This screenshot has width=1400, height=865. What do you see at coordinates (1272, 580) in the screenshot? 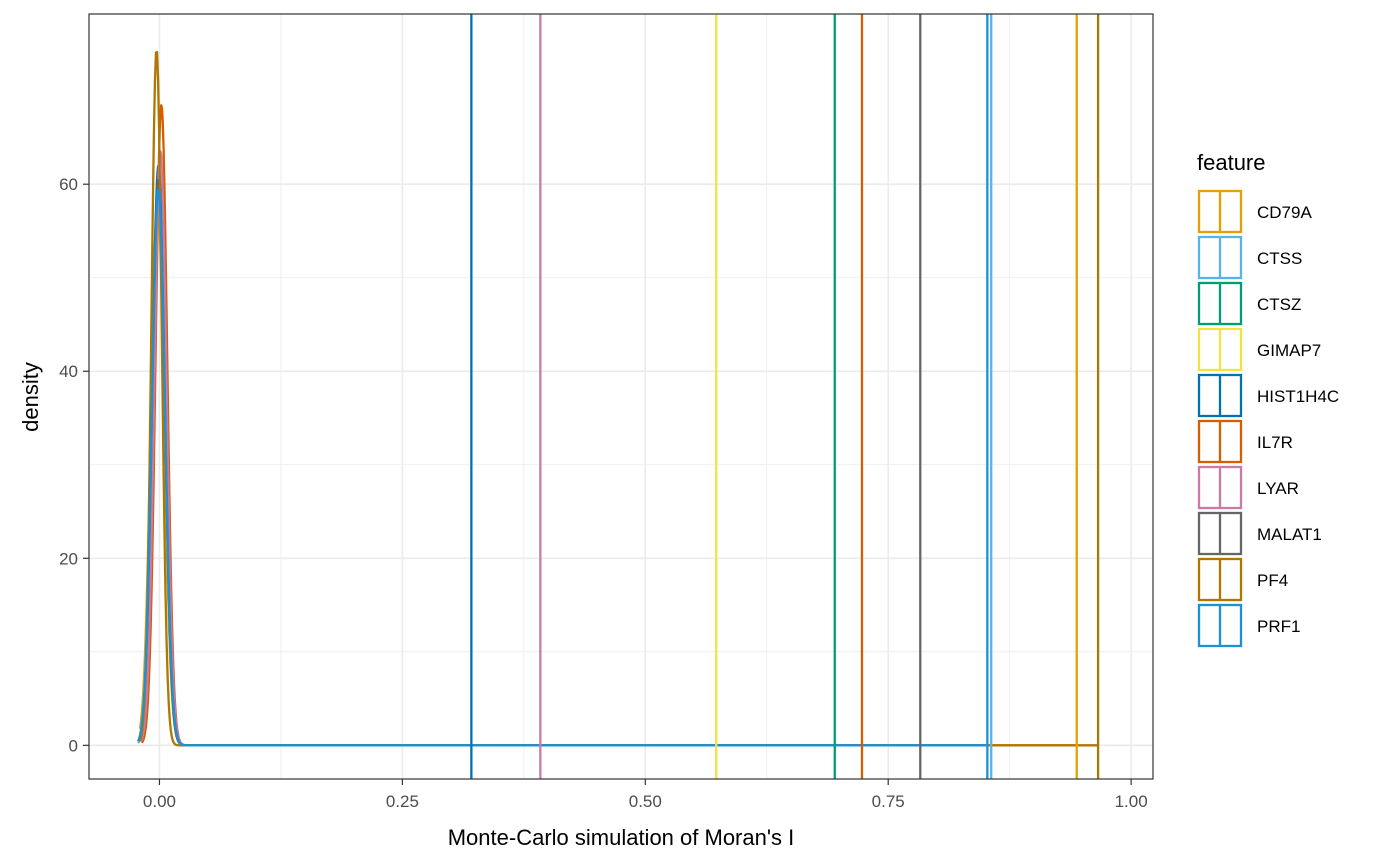
I see `legend-label: PF4` at bounding box center [1272, 580].